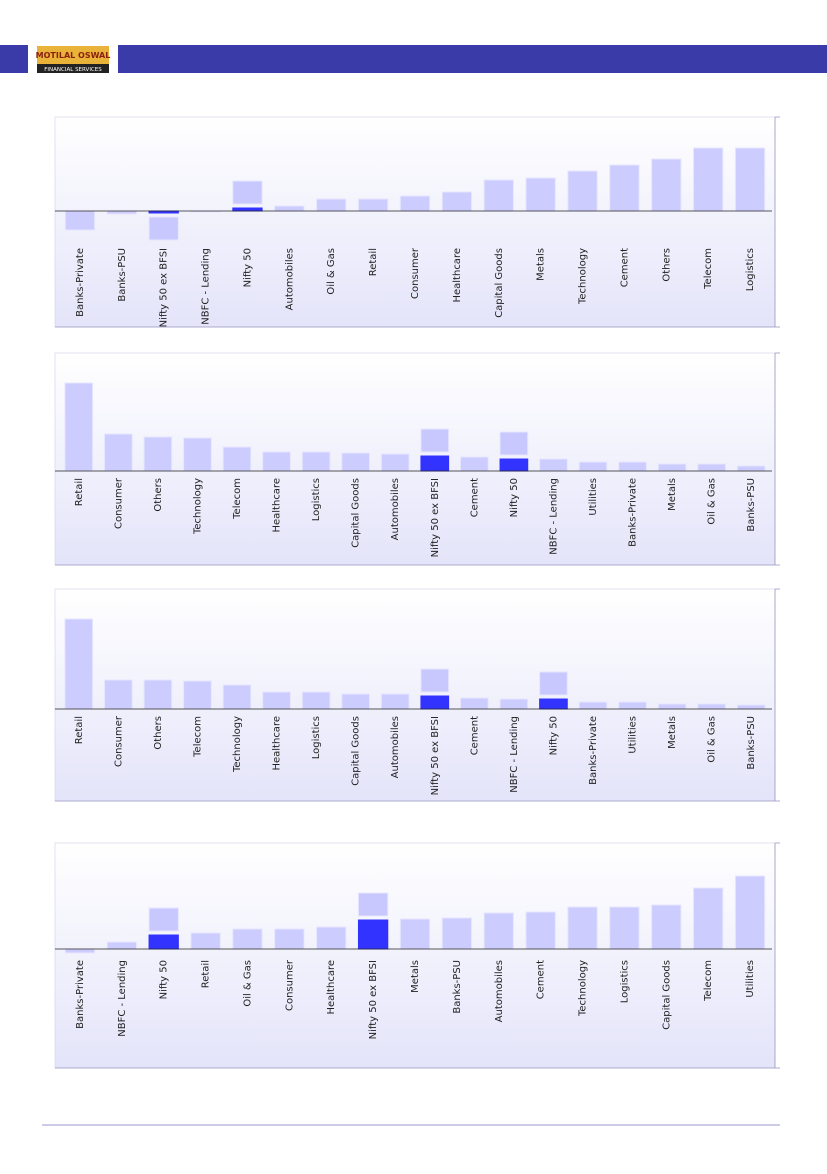 The width and height of the screenshot is (827, 1174). What do you see at coordinates (541, 979) in the screenshot?
I see `x-tick-label: Cement` at bounding box center [541, 979].